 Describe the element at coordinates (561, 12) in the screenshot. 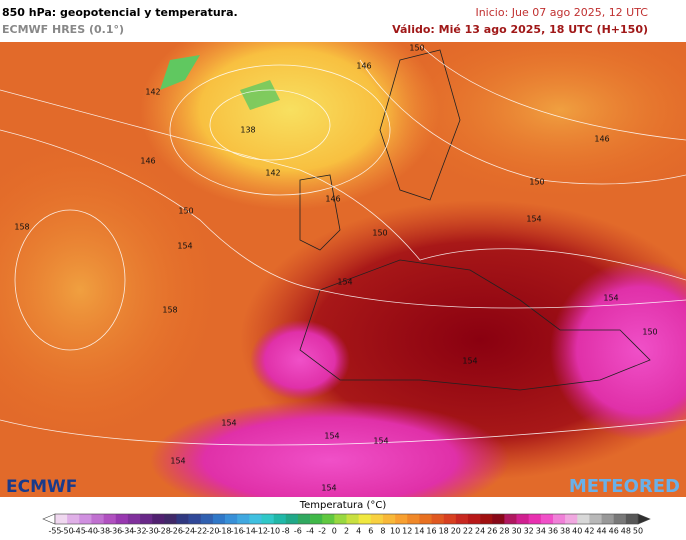

I see `init-time: Inicio: Jue 07 ago 2025, 12 UTC` at that location.